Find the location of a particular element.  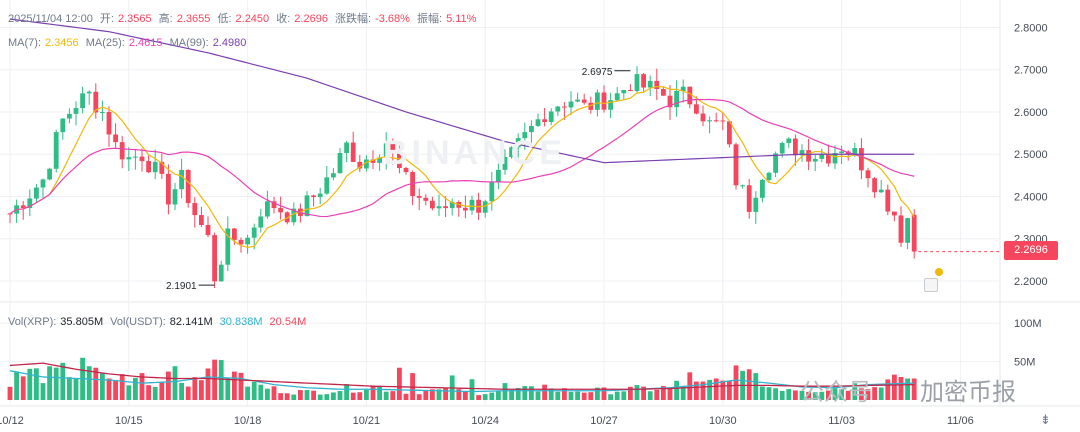

x-tick-label: 10/21 is located at coordinates (367, 421).